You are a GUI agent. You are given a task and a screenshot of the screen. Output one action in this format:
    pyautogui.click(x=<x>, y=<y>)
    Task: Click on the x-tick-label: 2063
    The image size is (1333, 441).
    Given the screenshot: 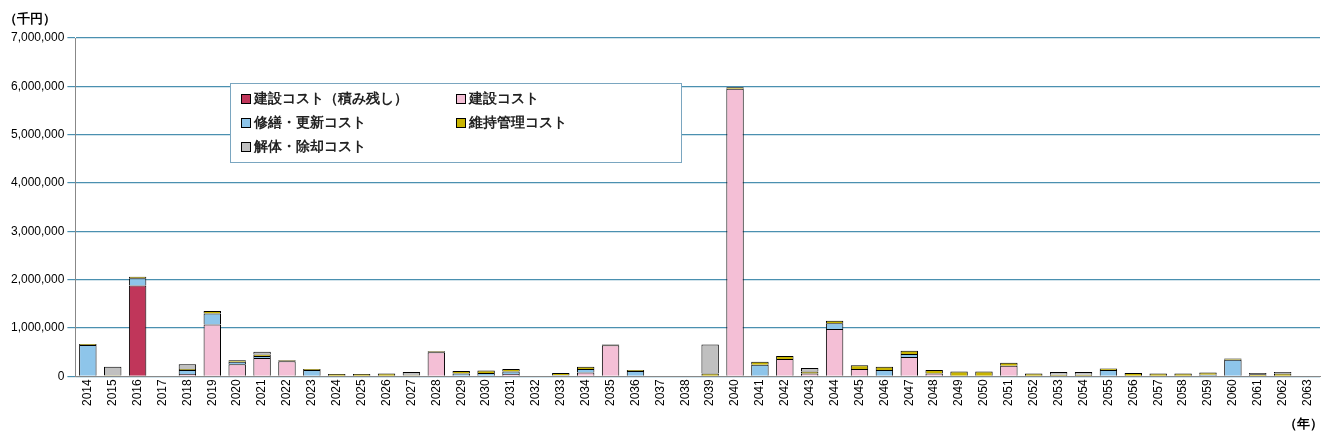 What is the action you would take?
    pyautogui.click(x=1306, y=392)
    